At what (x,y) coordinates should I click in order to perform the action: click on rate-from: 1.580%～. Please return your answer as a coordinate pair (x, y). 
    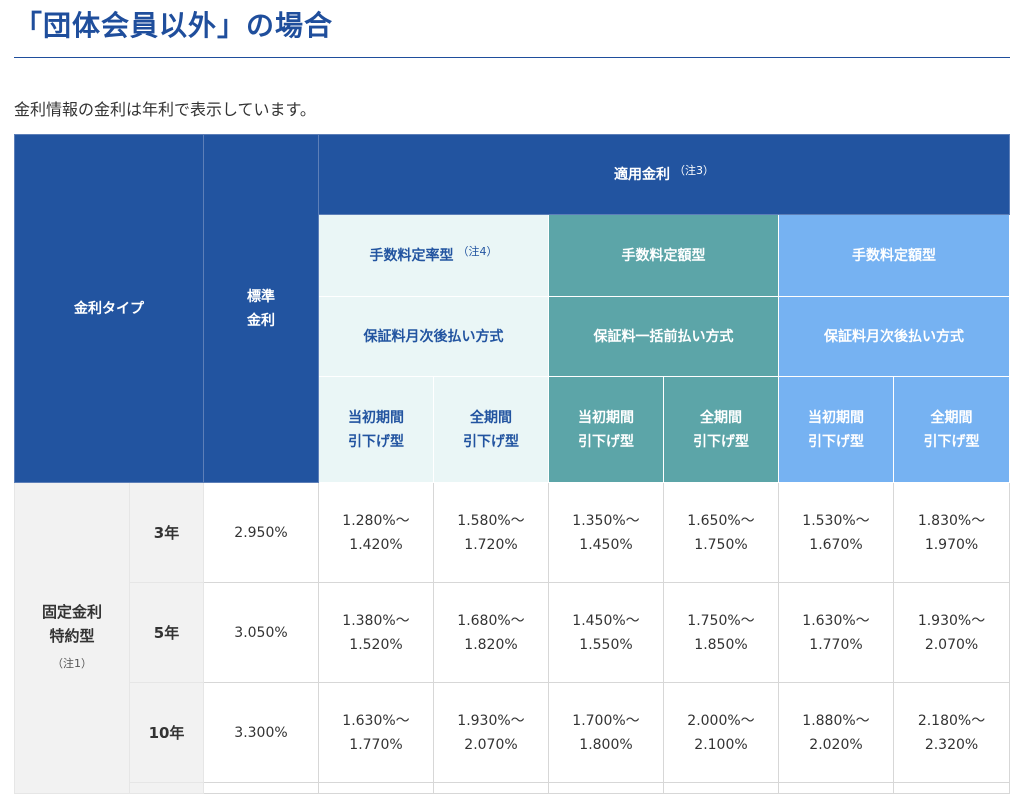
    Looking at the image, I should click on (491, 520).